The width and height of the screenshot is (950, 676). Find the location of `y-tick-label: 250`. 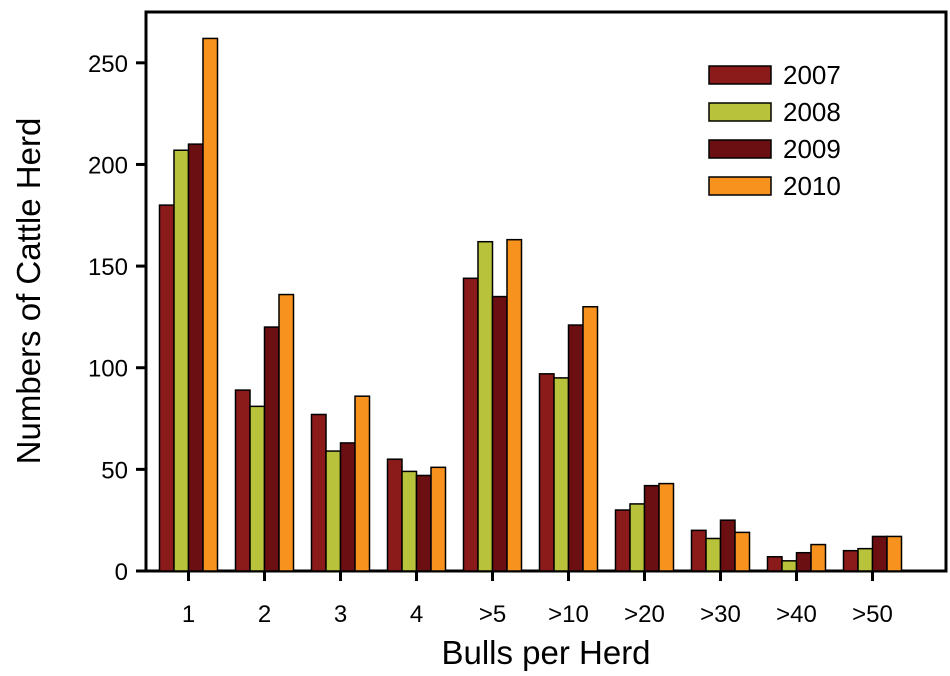

y-tick-label: 250 is located at coordinates (108, 64).